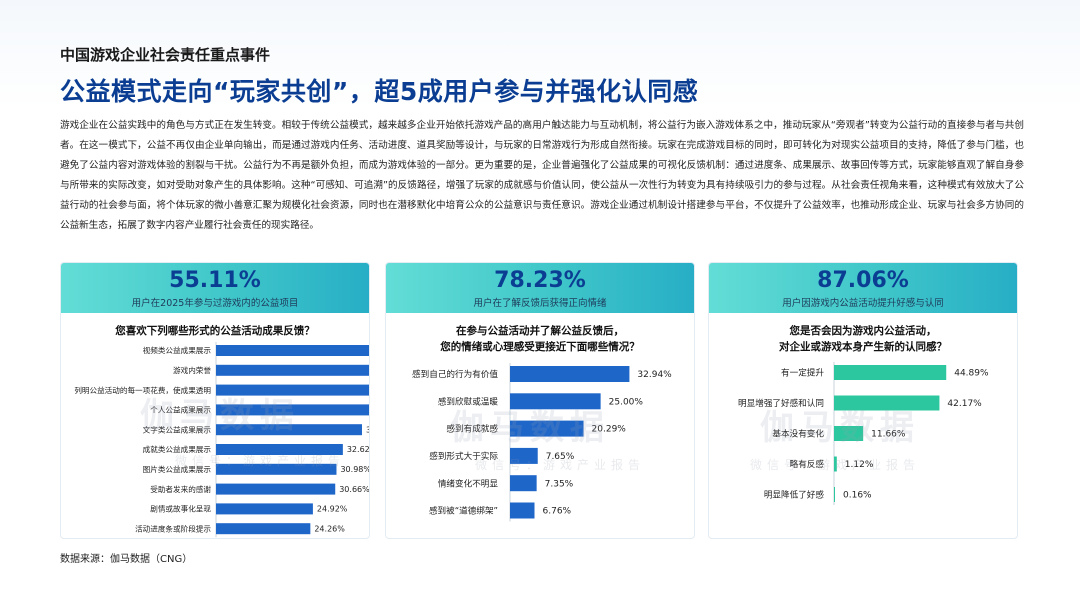 This screenshot has width=1080, height=603. I want to click on data-label: 25.00%, so click(626, 402).